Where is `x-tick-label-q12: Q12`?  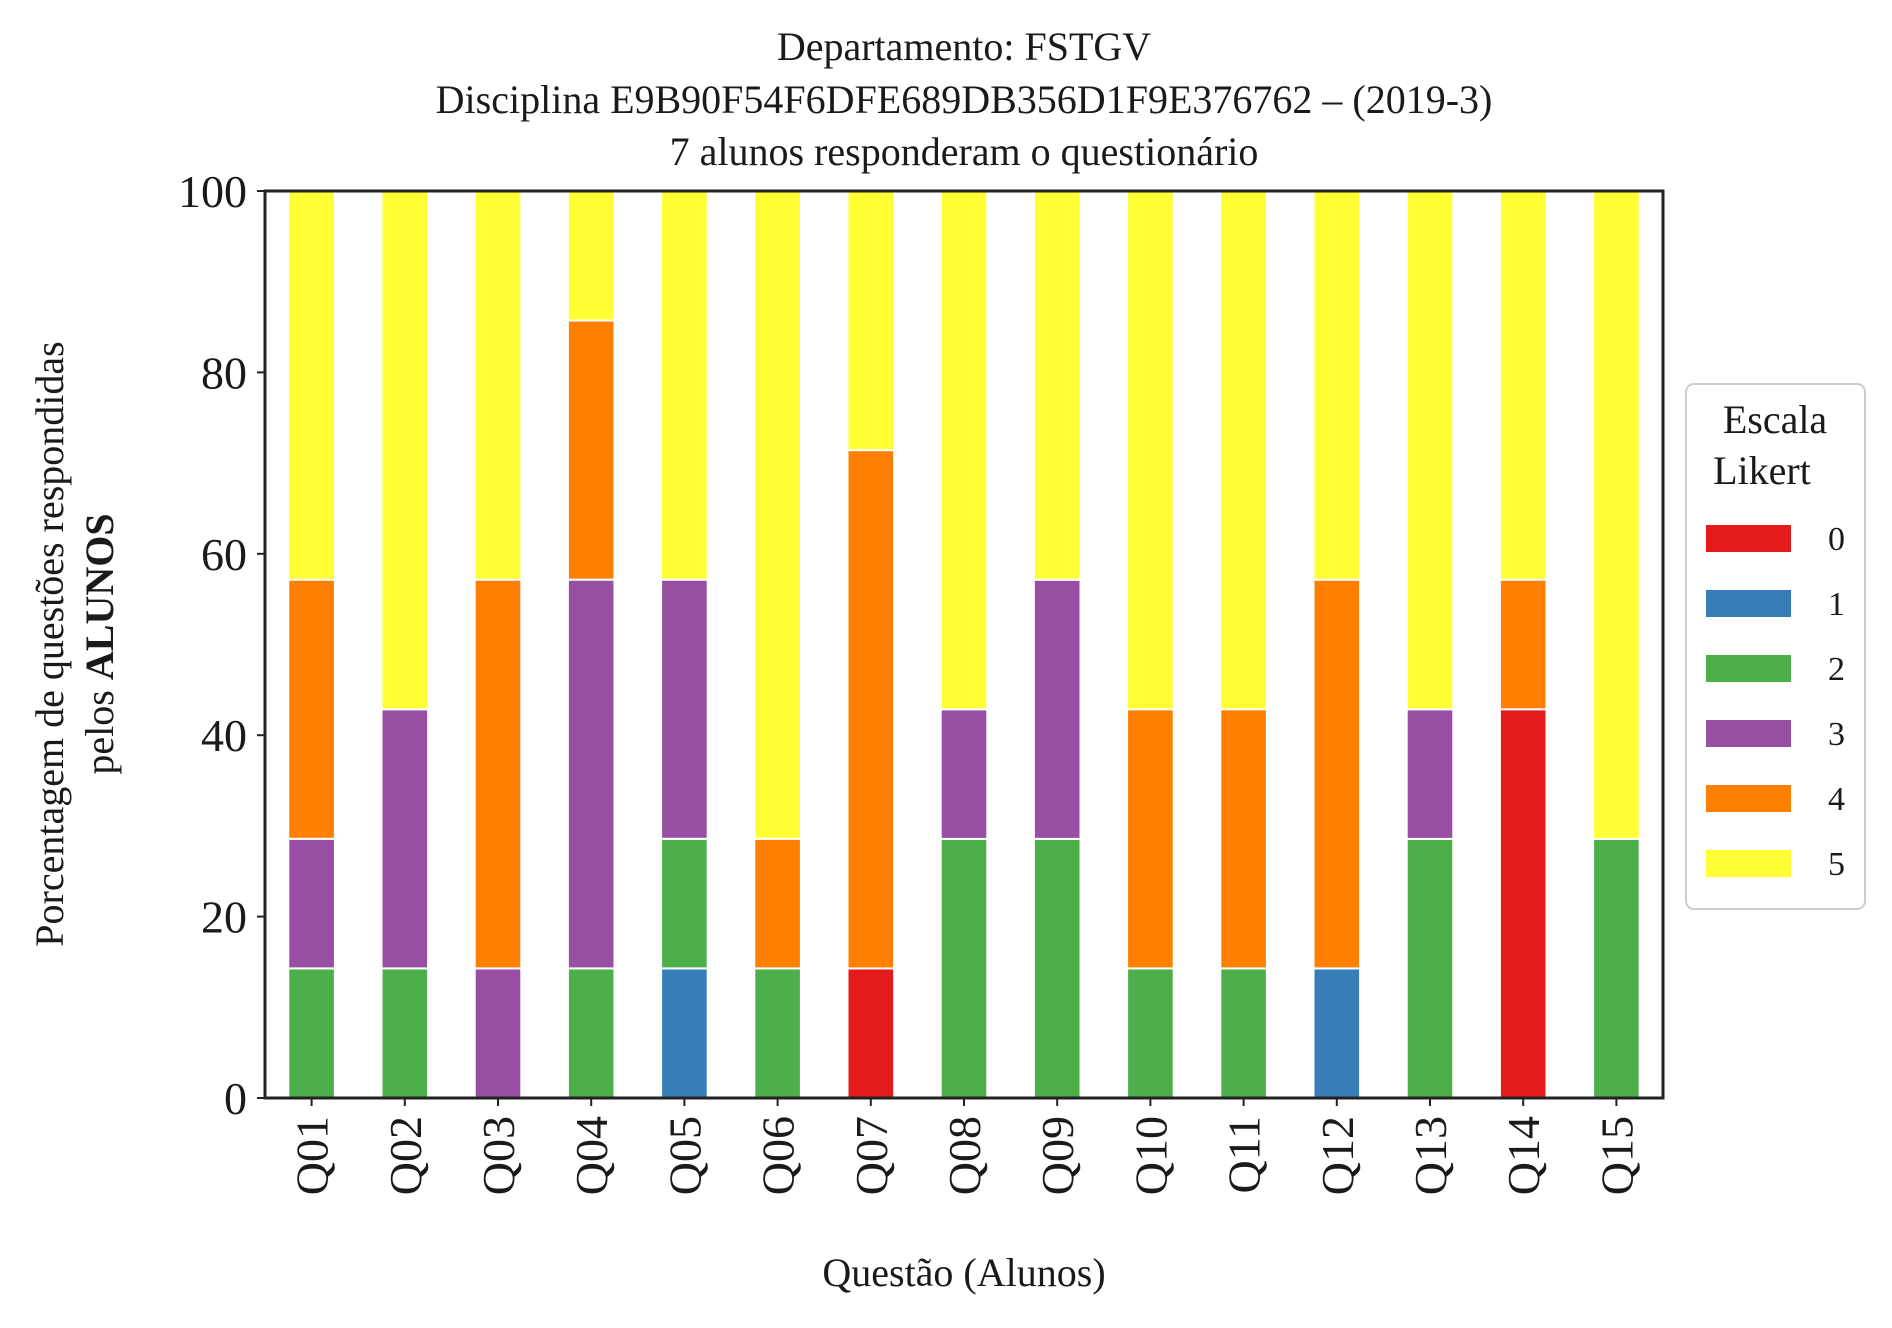 x-tick-label-q12: Q12 is located at coordinates (1337, 1155).